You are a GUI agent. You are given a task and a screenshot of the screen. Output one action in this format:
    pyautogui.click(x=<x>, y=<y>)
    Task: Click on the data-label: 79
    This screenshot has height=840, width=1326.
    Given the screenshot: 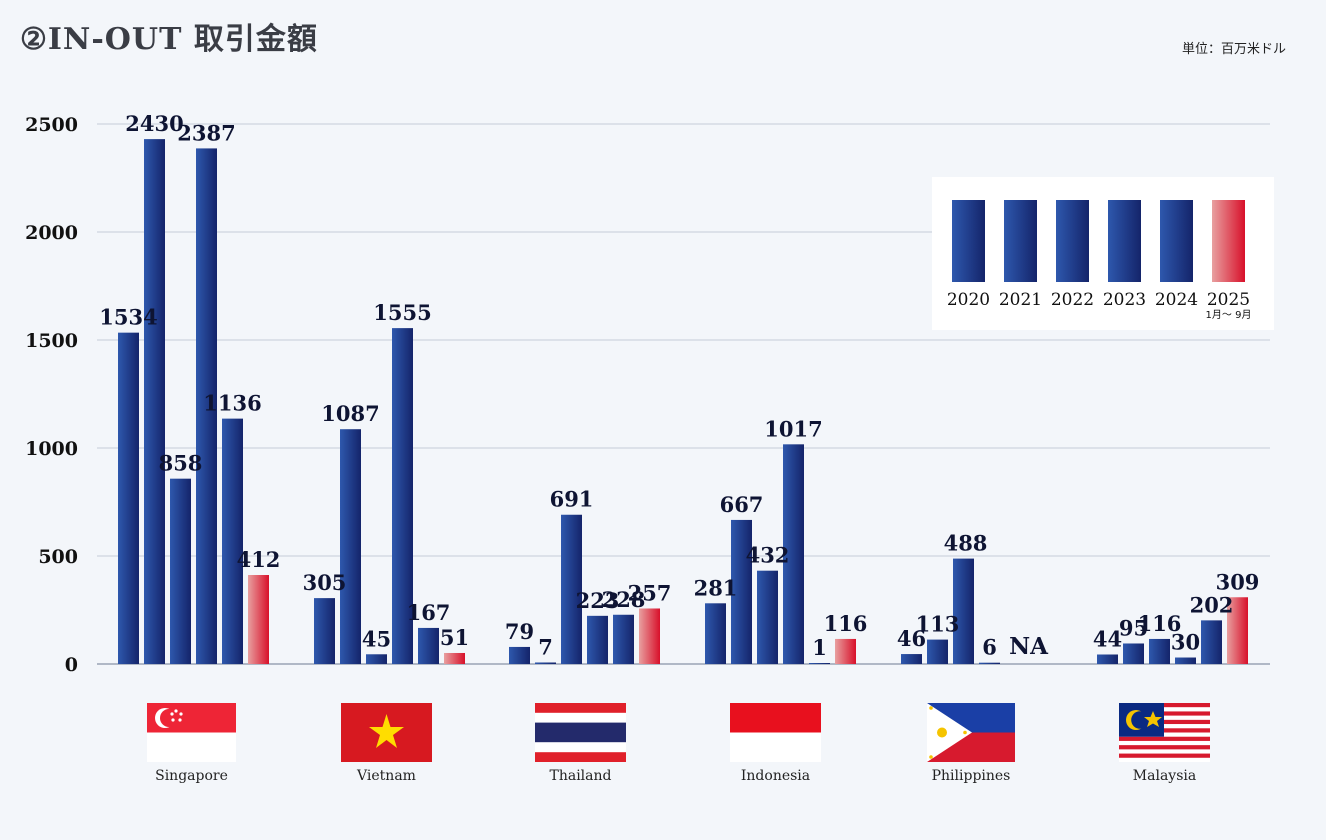 What is the action you would take?
    pyautogui.click(x=519, y=631)
    